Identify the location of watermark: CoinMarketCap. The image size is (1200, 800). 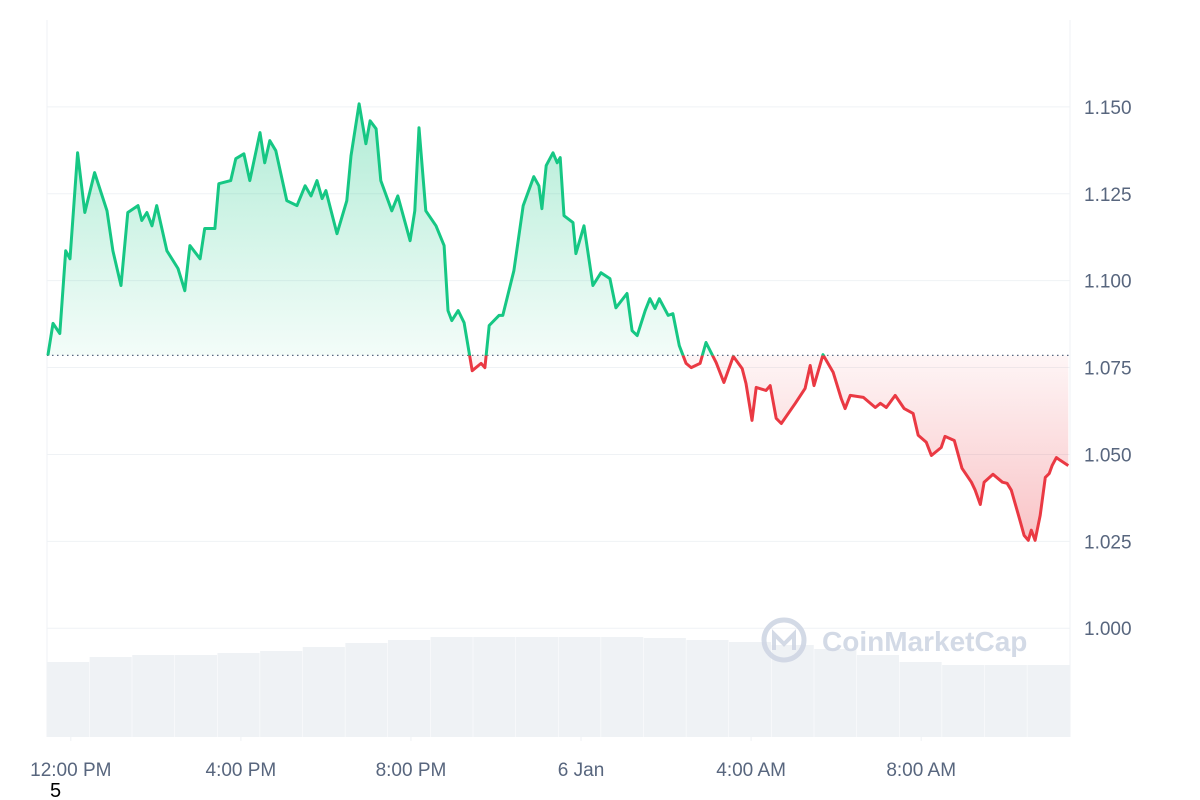
(894, 640).